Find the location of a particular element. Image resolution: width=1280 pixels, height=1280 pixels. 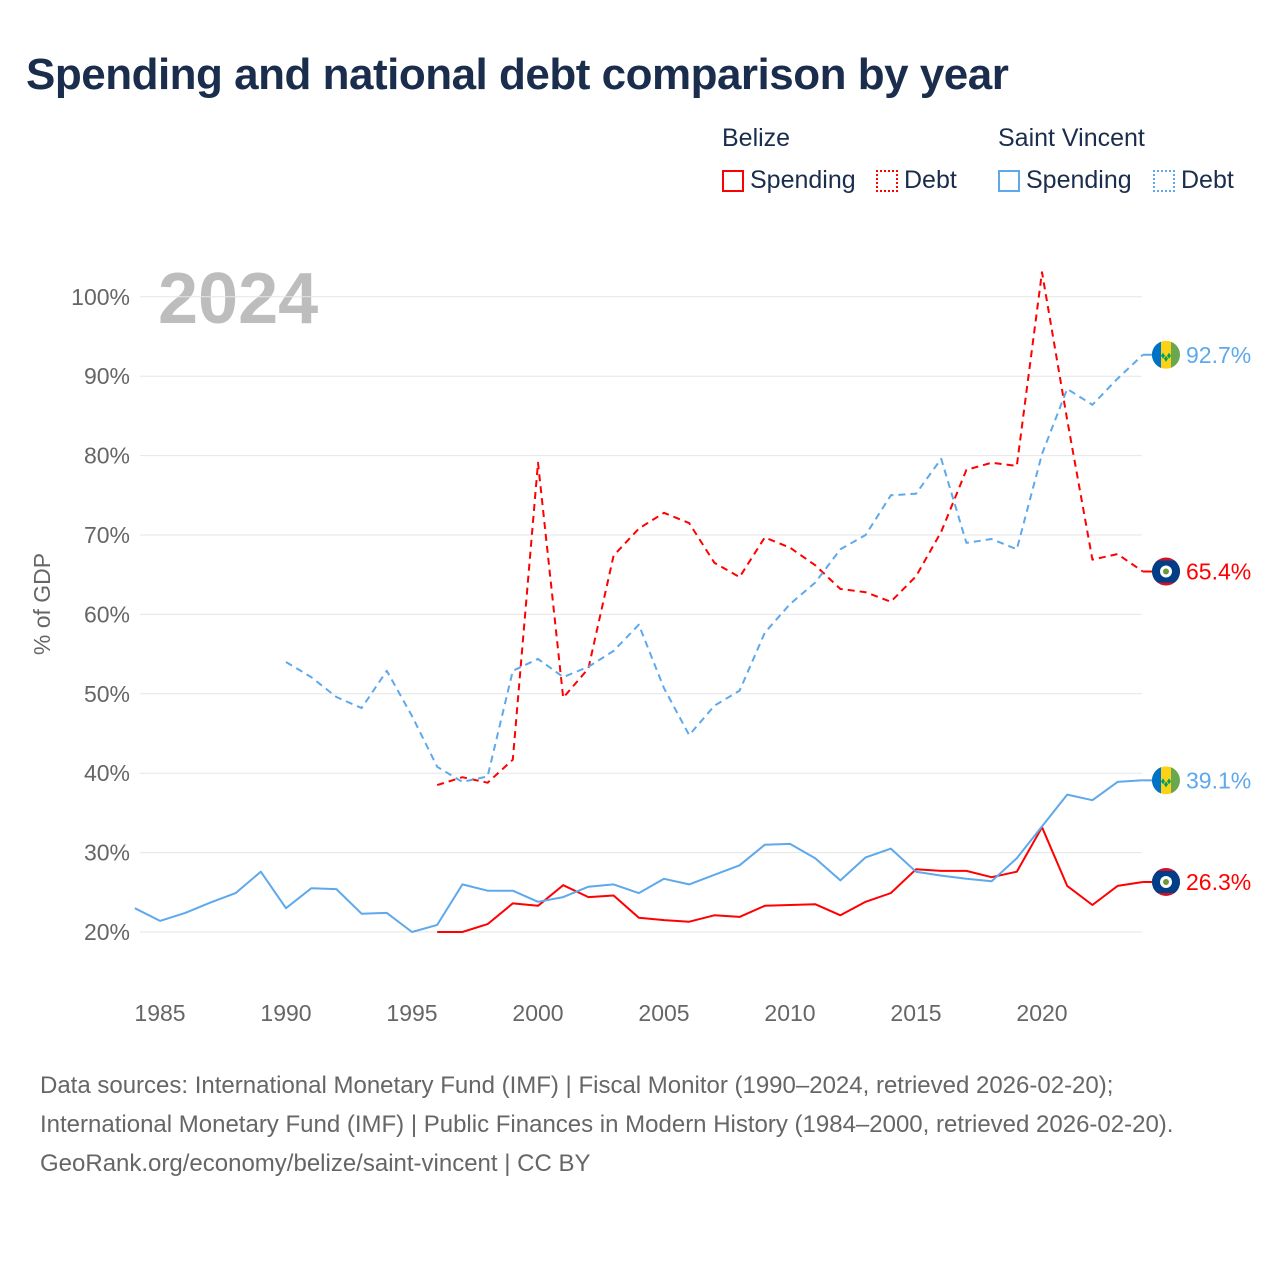

y-tick-label: 20% is located at coordinates (107, 932).